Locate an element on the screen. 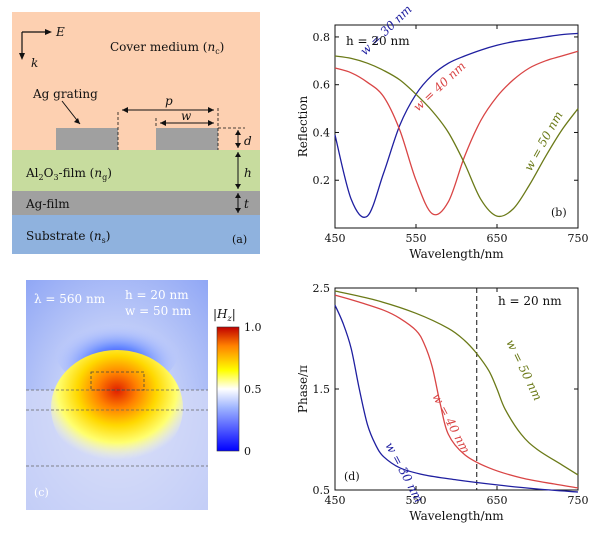  reflection-series-label-1: w = 30 nm is located at coordinates (385, 30).